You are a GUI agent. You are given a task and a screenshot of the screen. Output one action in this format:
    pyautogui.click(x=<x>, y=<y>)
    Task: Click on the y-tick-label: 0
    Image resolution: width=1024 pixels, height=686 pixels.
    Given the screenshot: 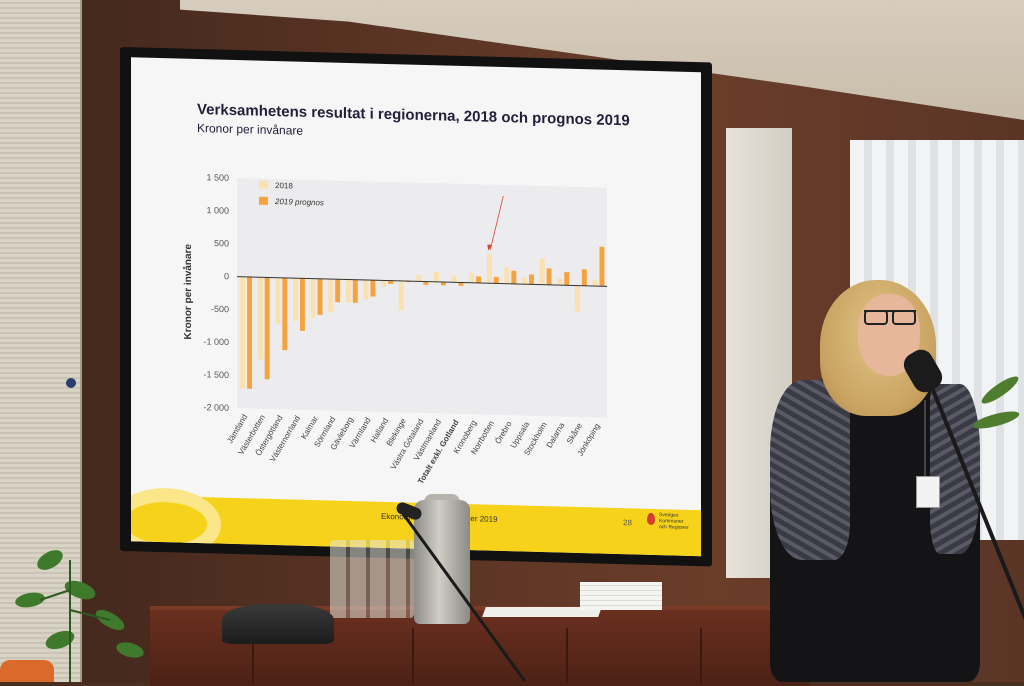 What is the action you would take?
    pyautogui.click(x=226, y=276)
    